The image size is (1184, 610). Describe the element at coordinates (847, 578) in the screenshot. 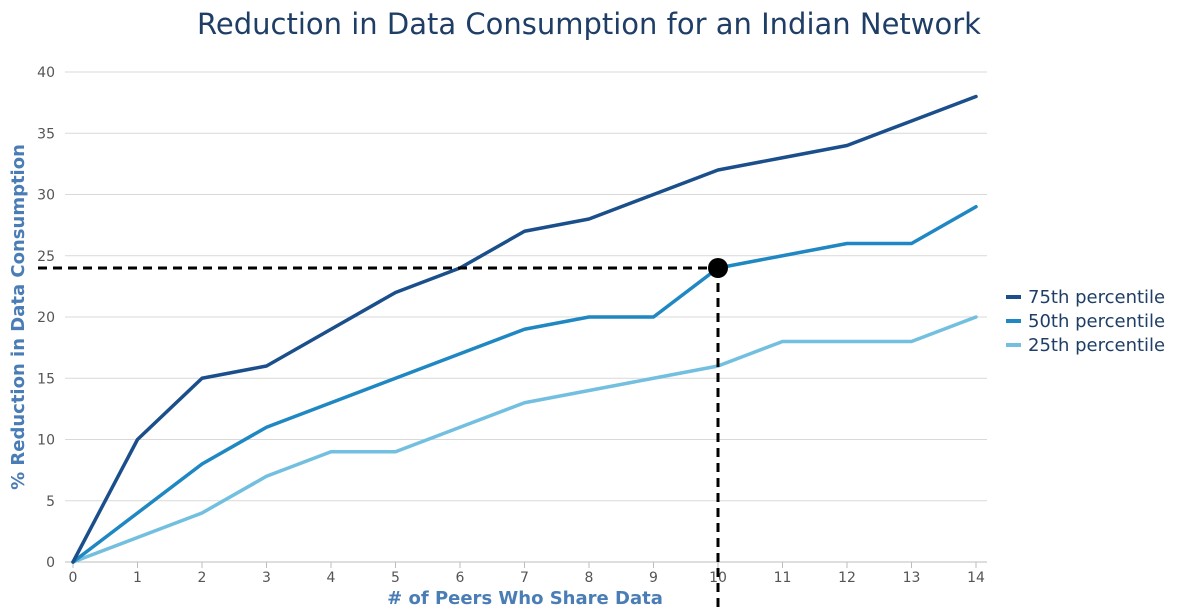

I see `x-tick-label: 12` at that location.